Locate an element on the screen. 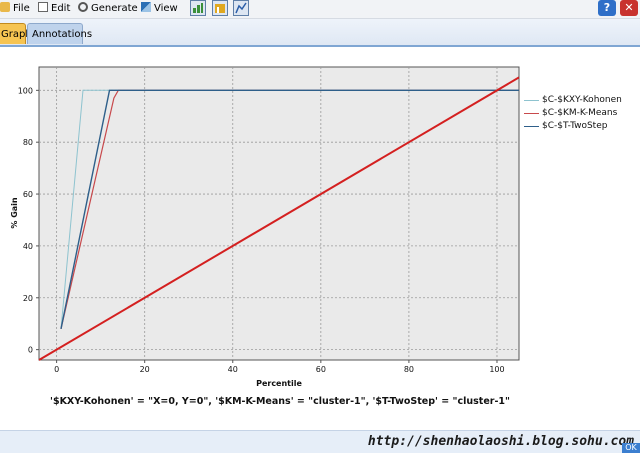  y-axis-label: % Gain is located at coordinates (14, 213).